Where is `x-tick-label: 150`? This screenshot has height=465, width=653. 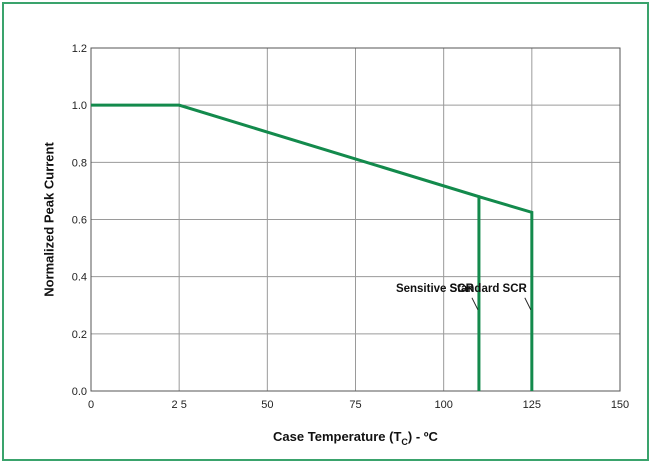
x-tick-label: 150 is located at coordinates (620, 405).